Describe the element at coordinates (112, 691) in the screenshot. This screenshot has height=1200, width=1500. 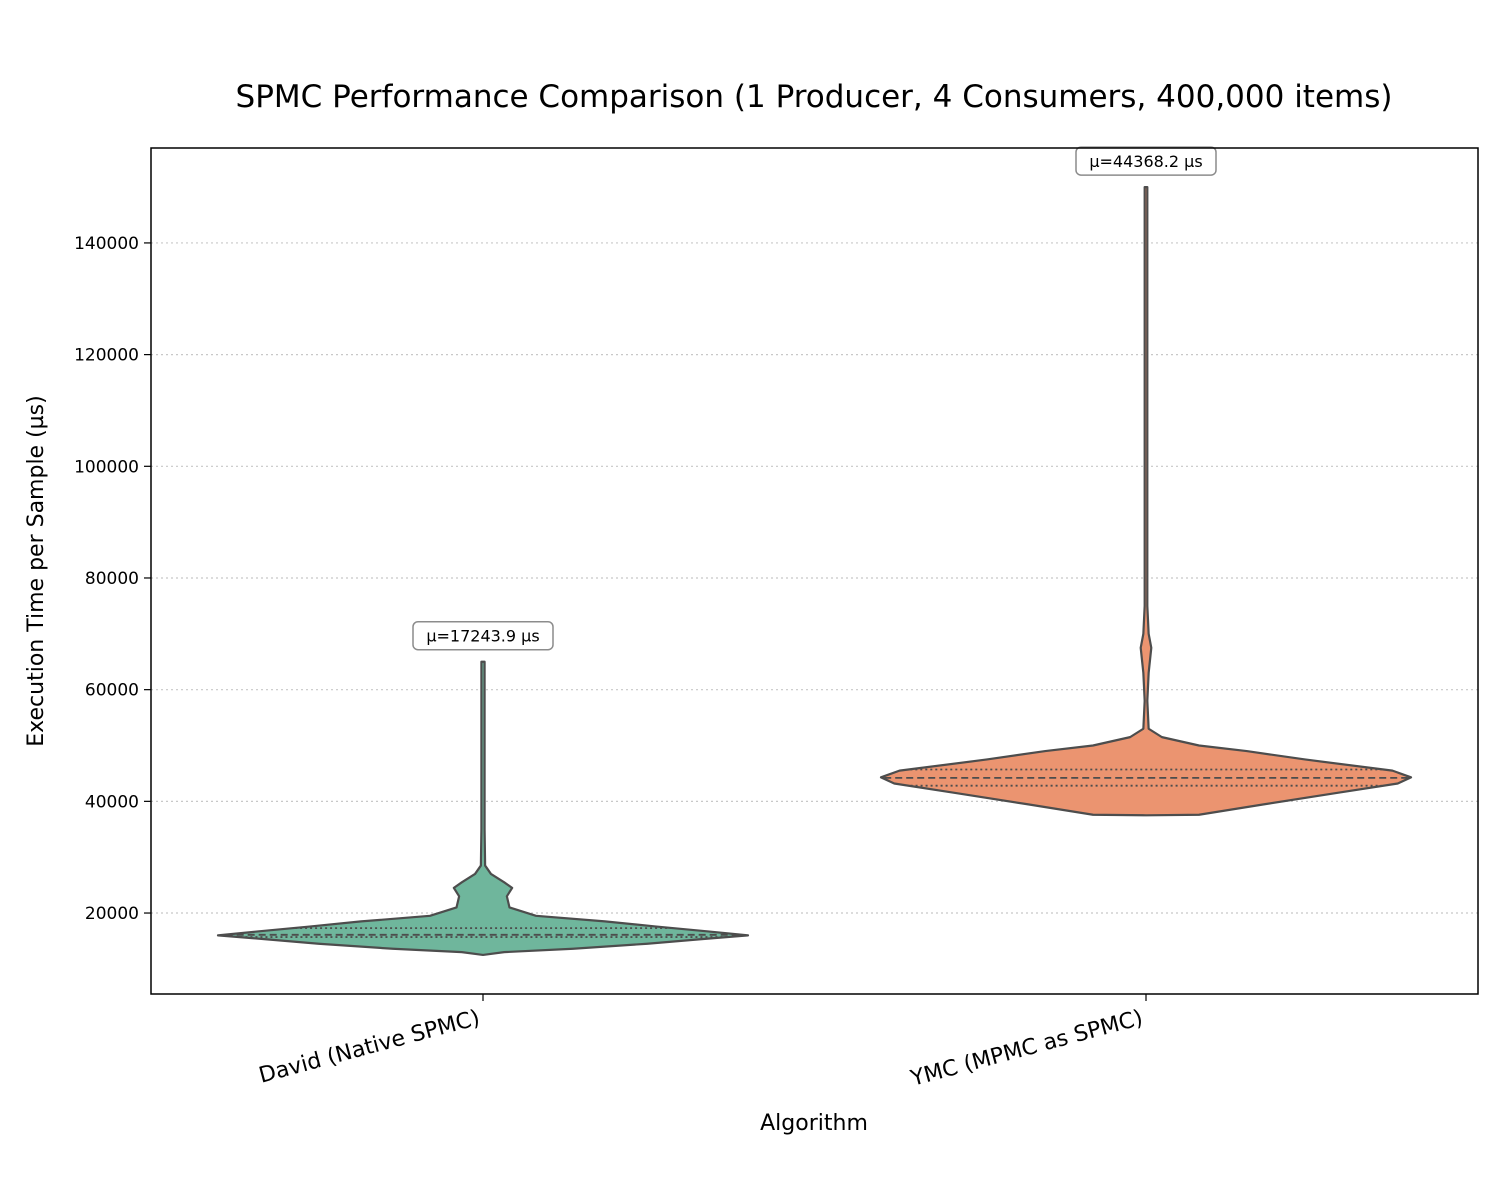
I see `y-tick-label: 60000` at that location.